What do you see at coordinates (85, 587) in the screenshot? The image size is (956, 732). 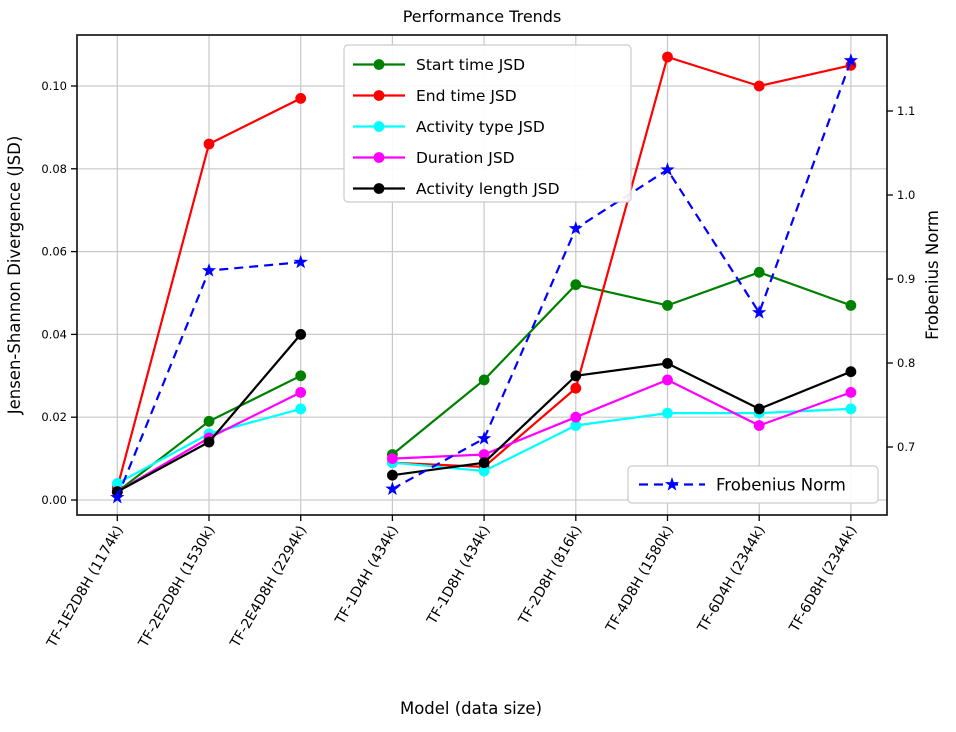 I see `x-category-label: TF-1E2D8H (1174k)` at bounding box center [85, 587].